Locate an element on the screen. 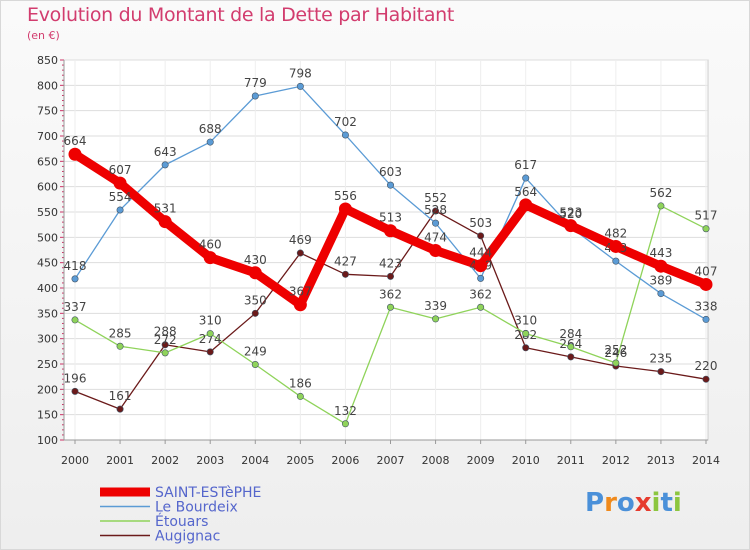 Image resolution: width=750 pixels, height=550 pixels. data-label: 423 is located at coordinates (390, 263).